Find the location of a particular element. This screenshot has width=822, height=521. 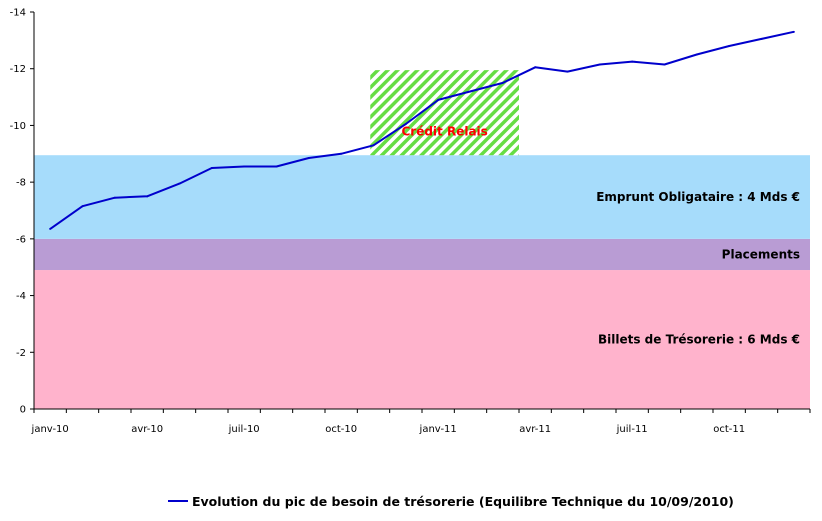

credit-relais-box is located at coordinates (444, 113).